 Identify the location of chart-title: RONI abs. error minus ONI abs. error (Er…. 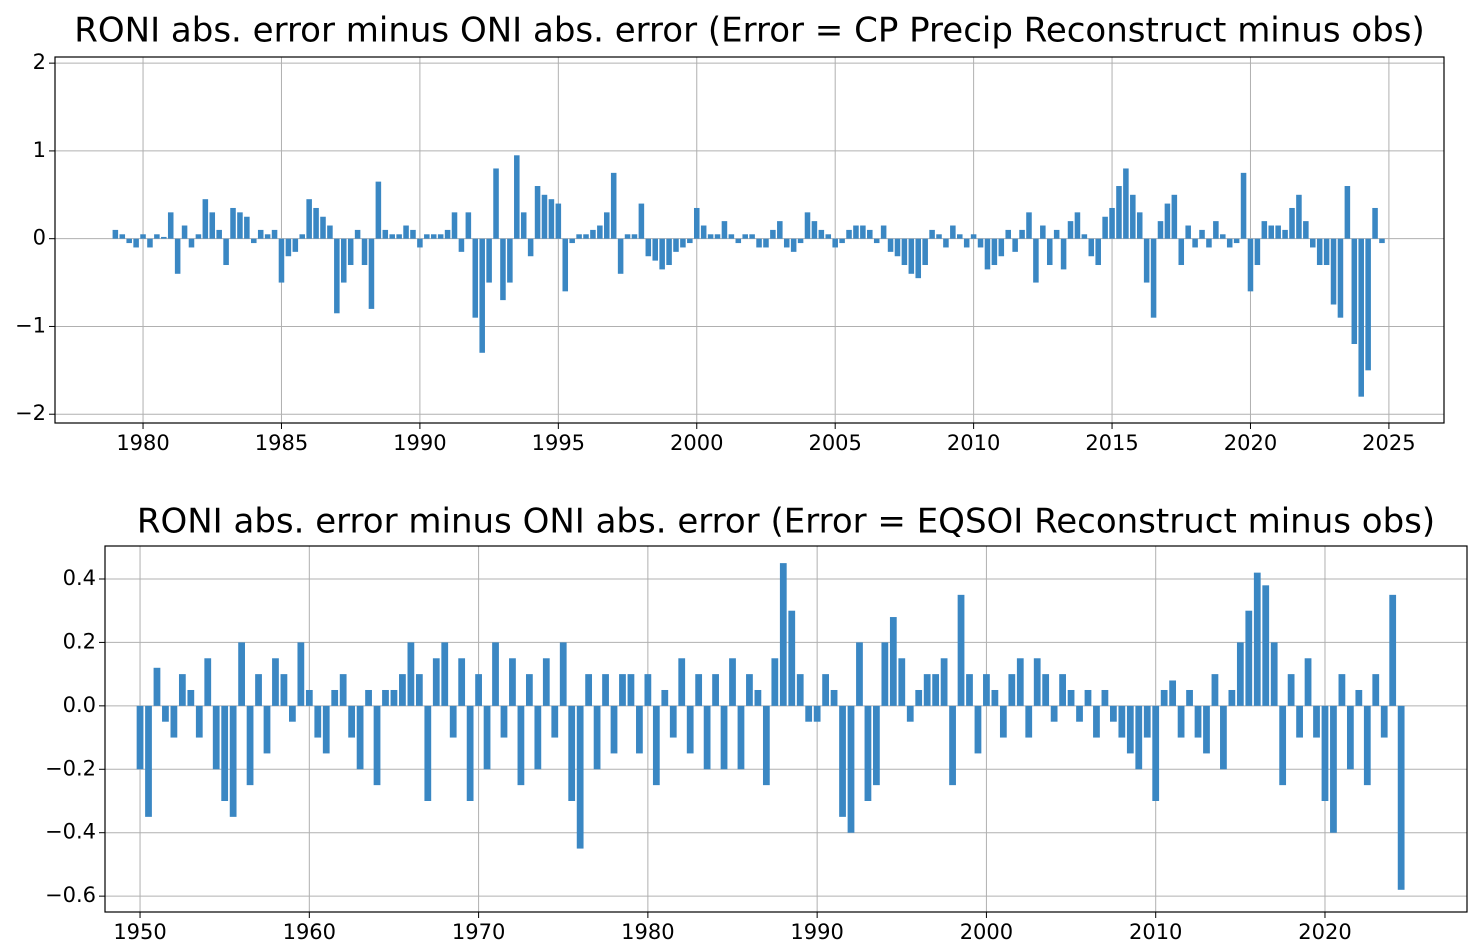
(786, 522).